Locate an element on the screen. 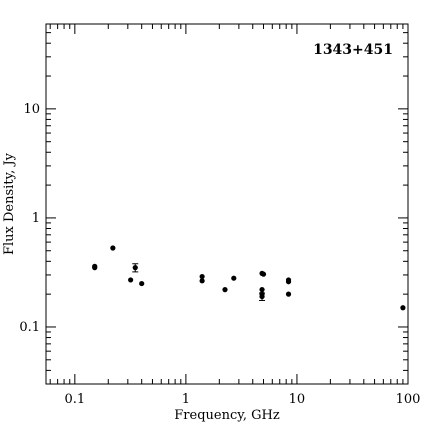 This screenshot has height=431, width=431. y-tick-label: 10 is located at coordinates (31, 109).